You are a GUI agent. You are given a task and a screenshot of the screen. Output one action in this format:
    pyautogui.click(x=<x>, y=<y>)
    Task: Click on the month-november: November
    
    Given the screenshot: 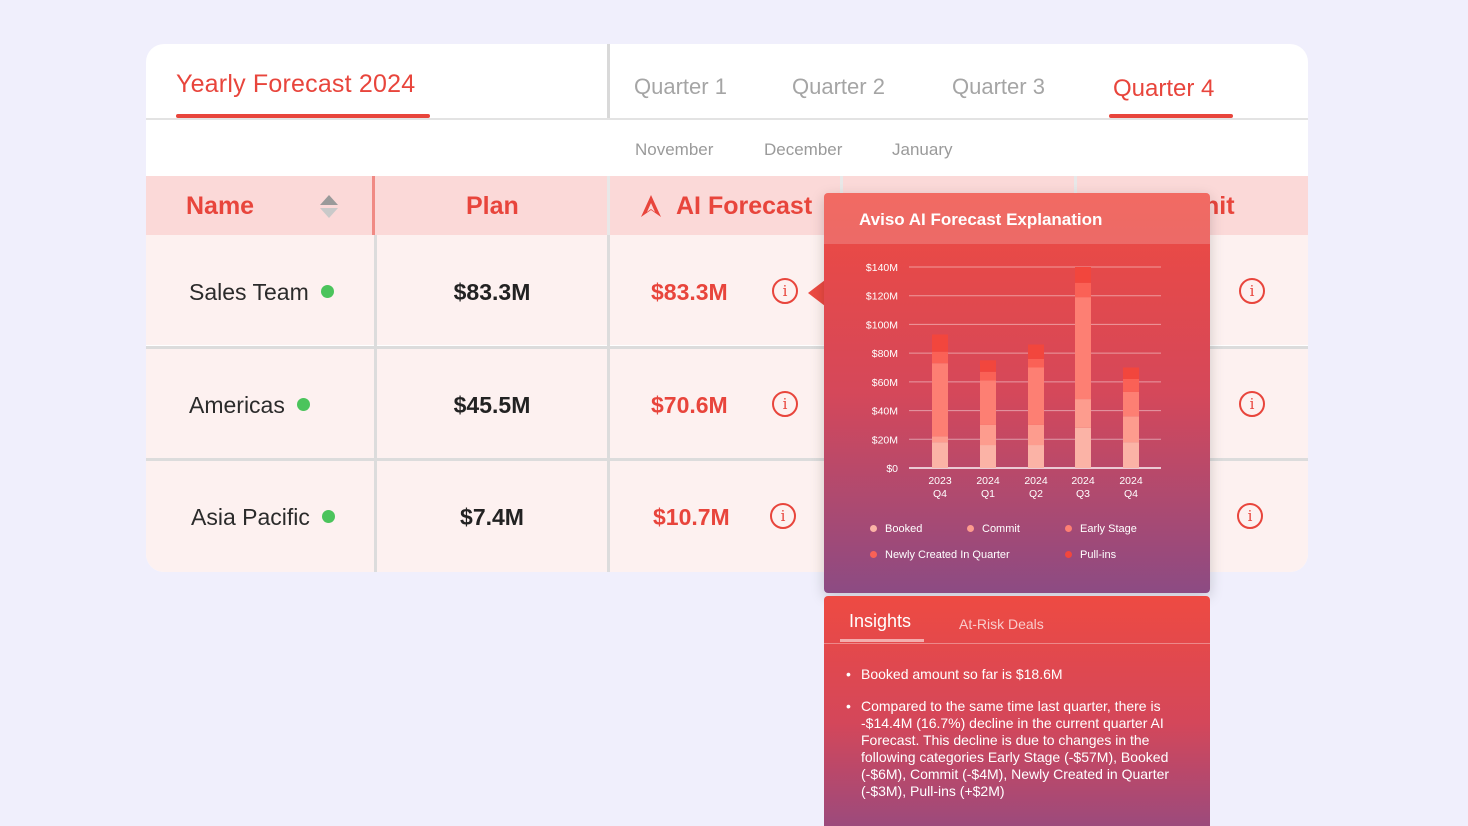 What is the action you would take?
    pyautogui.click(x=674, y=149)
    